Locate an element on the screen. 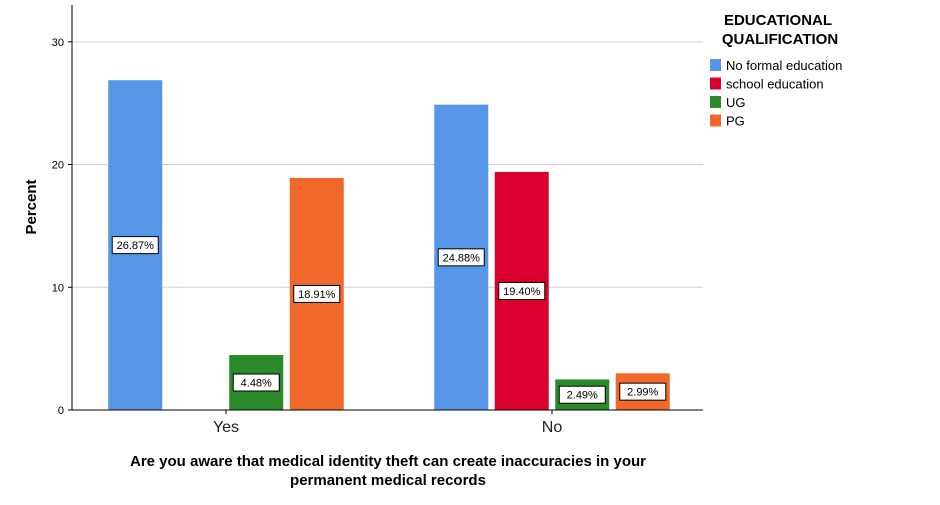  y-tick-label: 10 is located at coordinates (58, 288).